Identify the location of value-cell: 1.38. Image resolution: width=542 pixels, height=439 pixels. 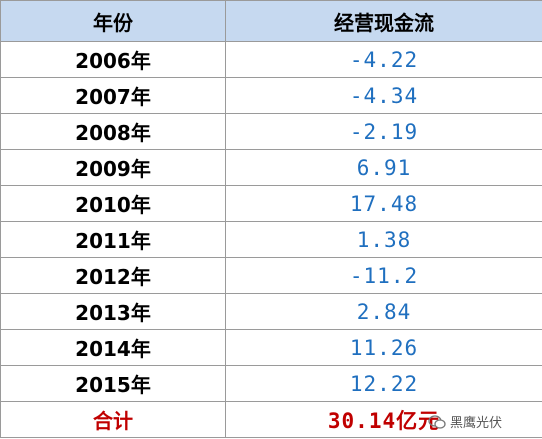
(383, 239).